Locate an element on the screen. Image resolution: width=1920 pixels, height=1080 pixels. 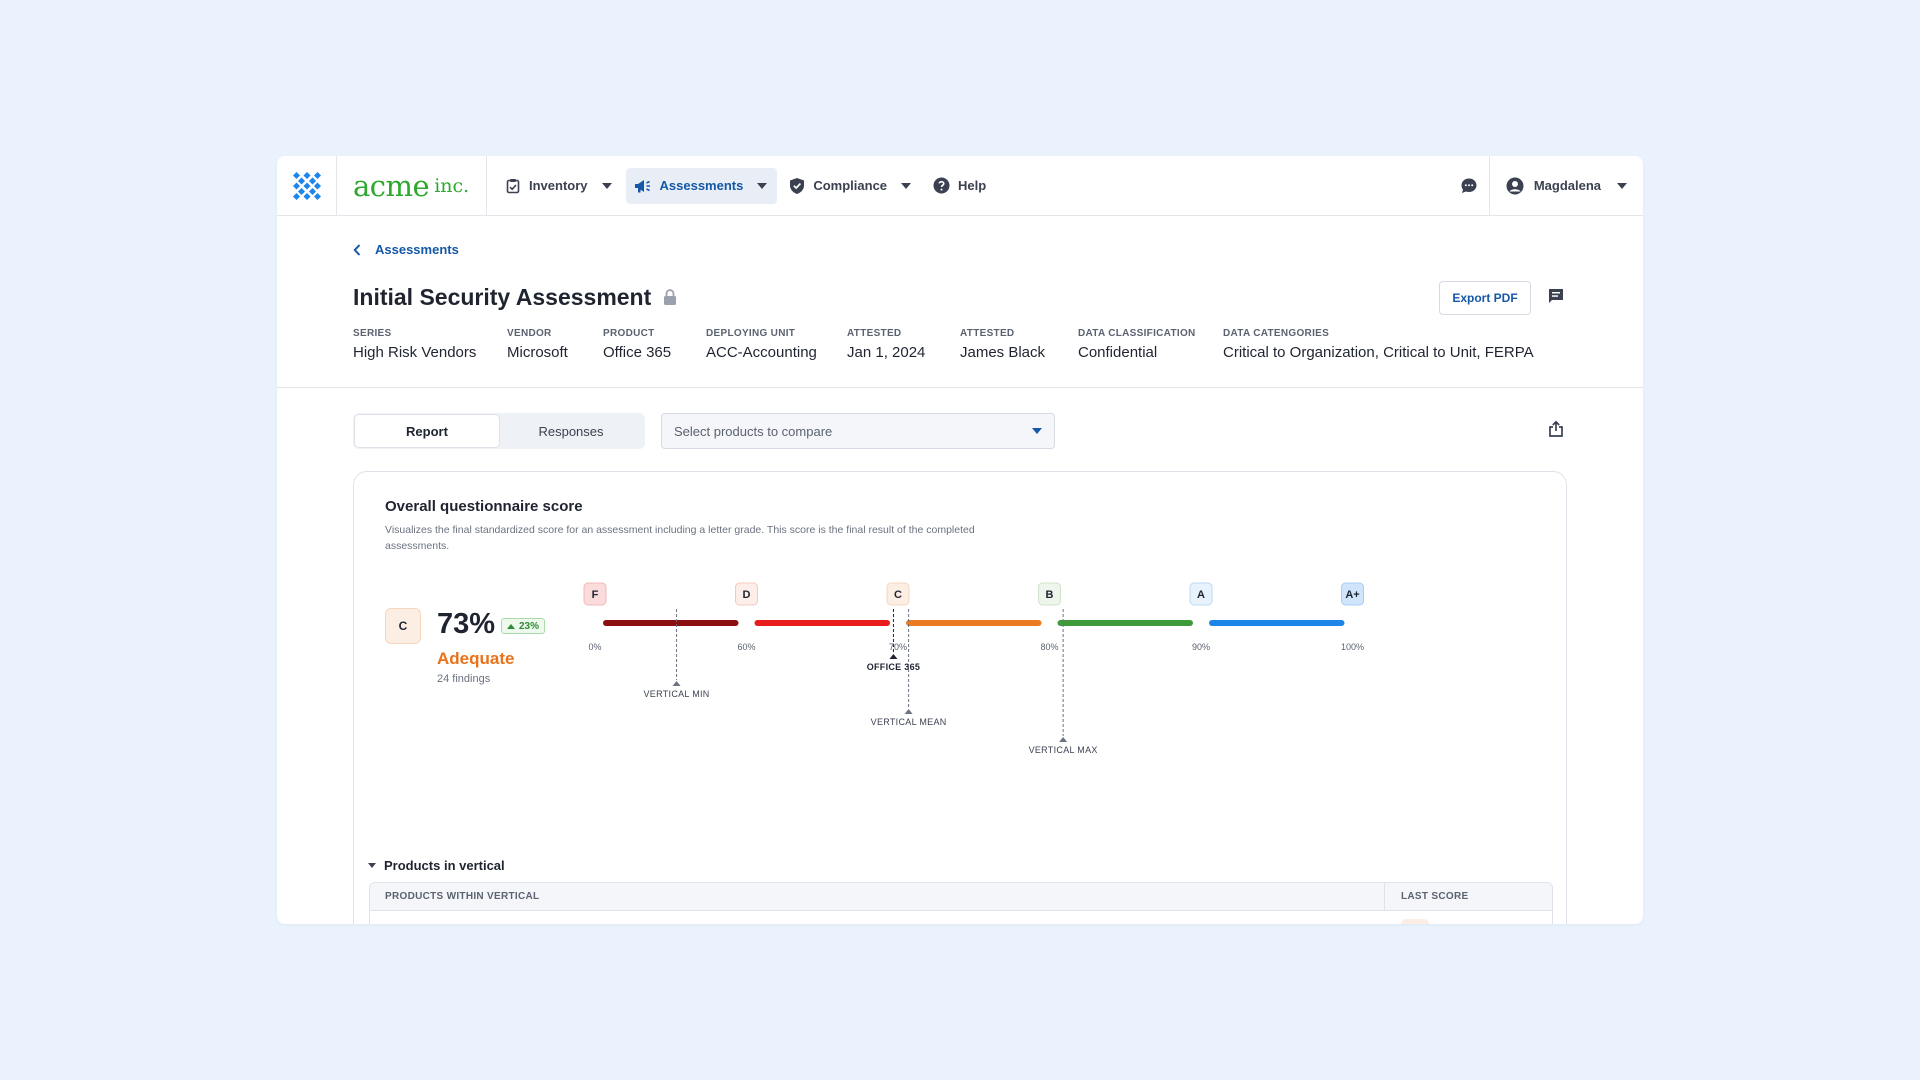
grade-marker-label: A is located at coordinates (1201, 595).